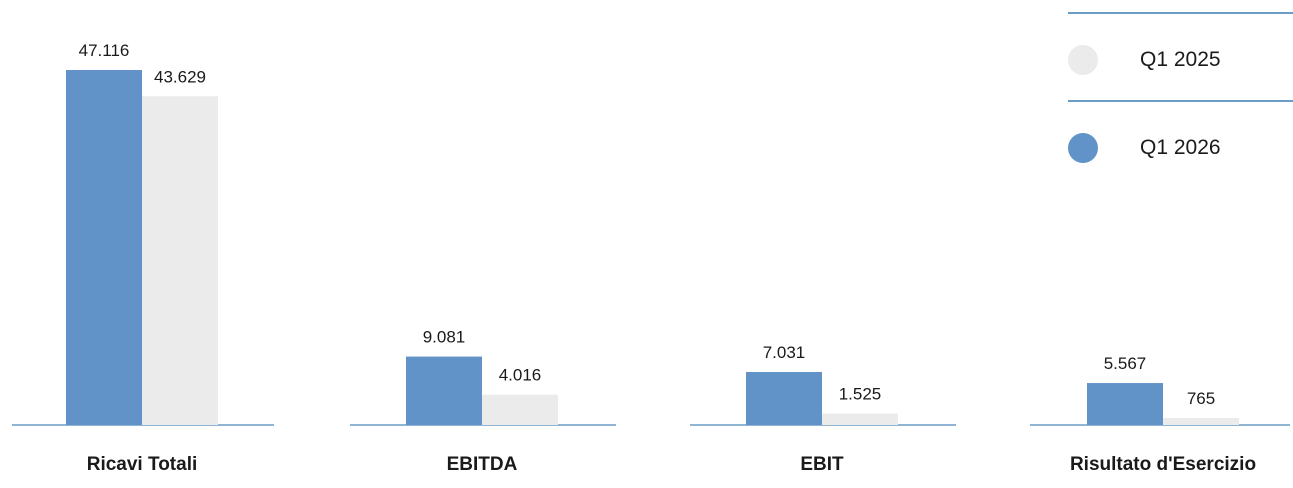  What do you see at coordinates (1201, 421) in the screenshot?
I see `bar-q1-2025-risultato-d-esercizio` at bounding box center [1201, 421].